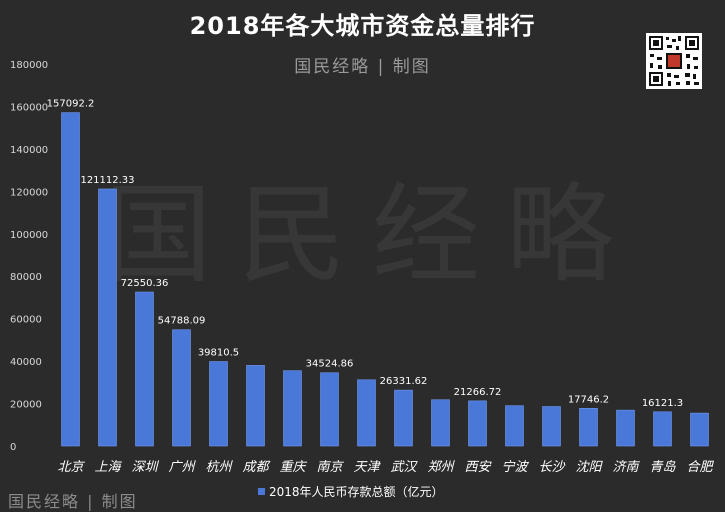 This screenshot has width=725, height=512. What do you see at coordinates (29, 150) in the screenshot?
I see `y-tick-label: 140000` at bounding box center [29, 150].